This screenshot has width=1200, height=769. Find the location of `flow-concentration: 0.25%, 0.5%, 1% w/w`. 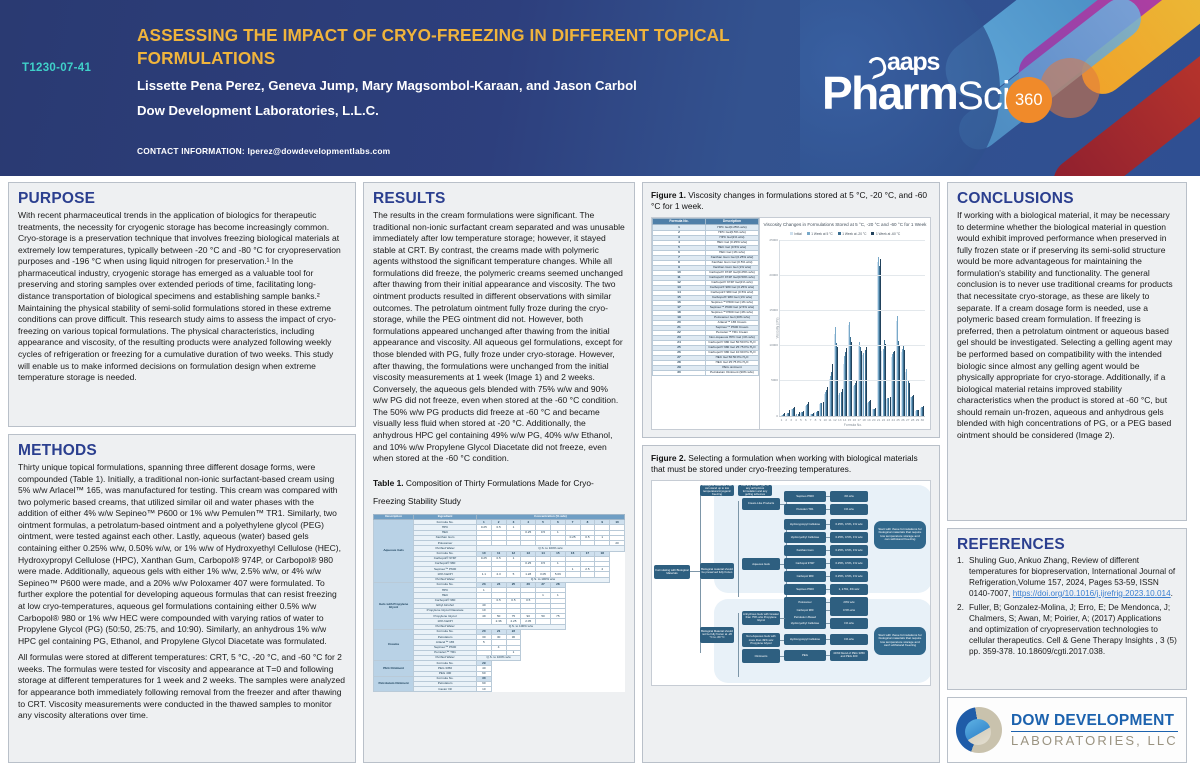

flow-concentration: 0.25%, 0.5%, 1% w/w is located at coordinates (849, 537).